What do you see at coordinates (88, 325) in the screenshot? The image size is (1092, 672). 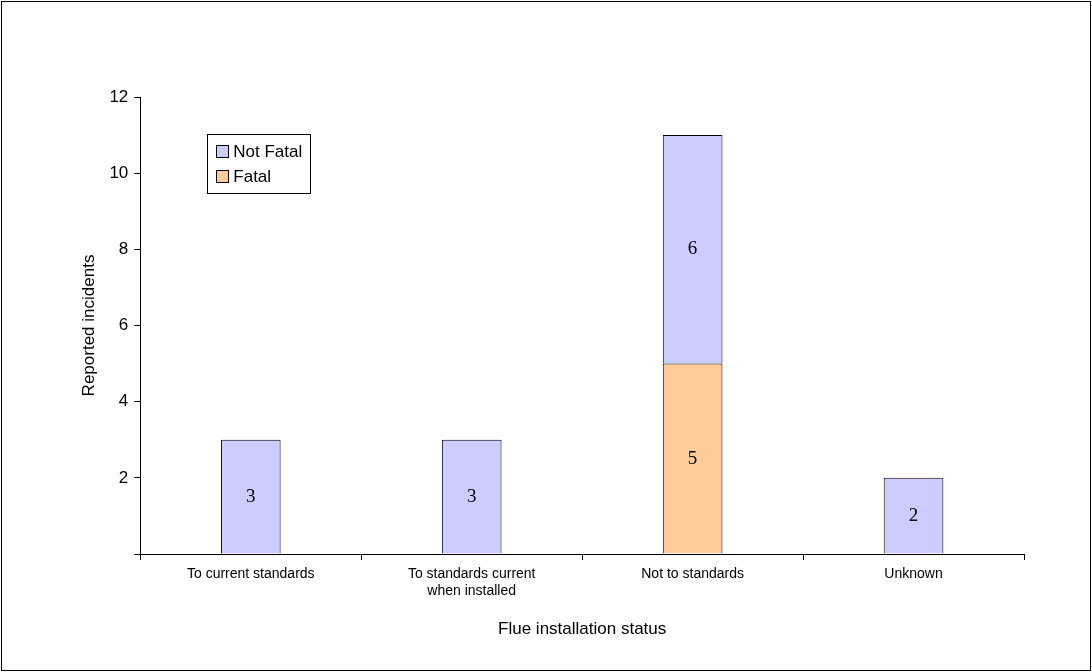 I see `y-axis-title: Reported incidents` at bounding box center [88, 325].